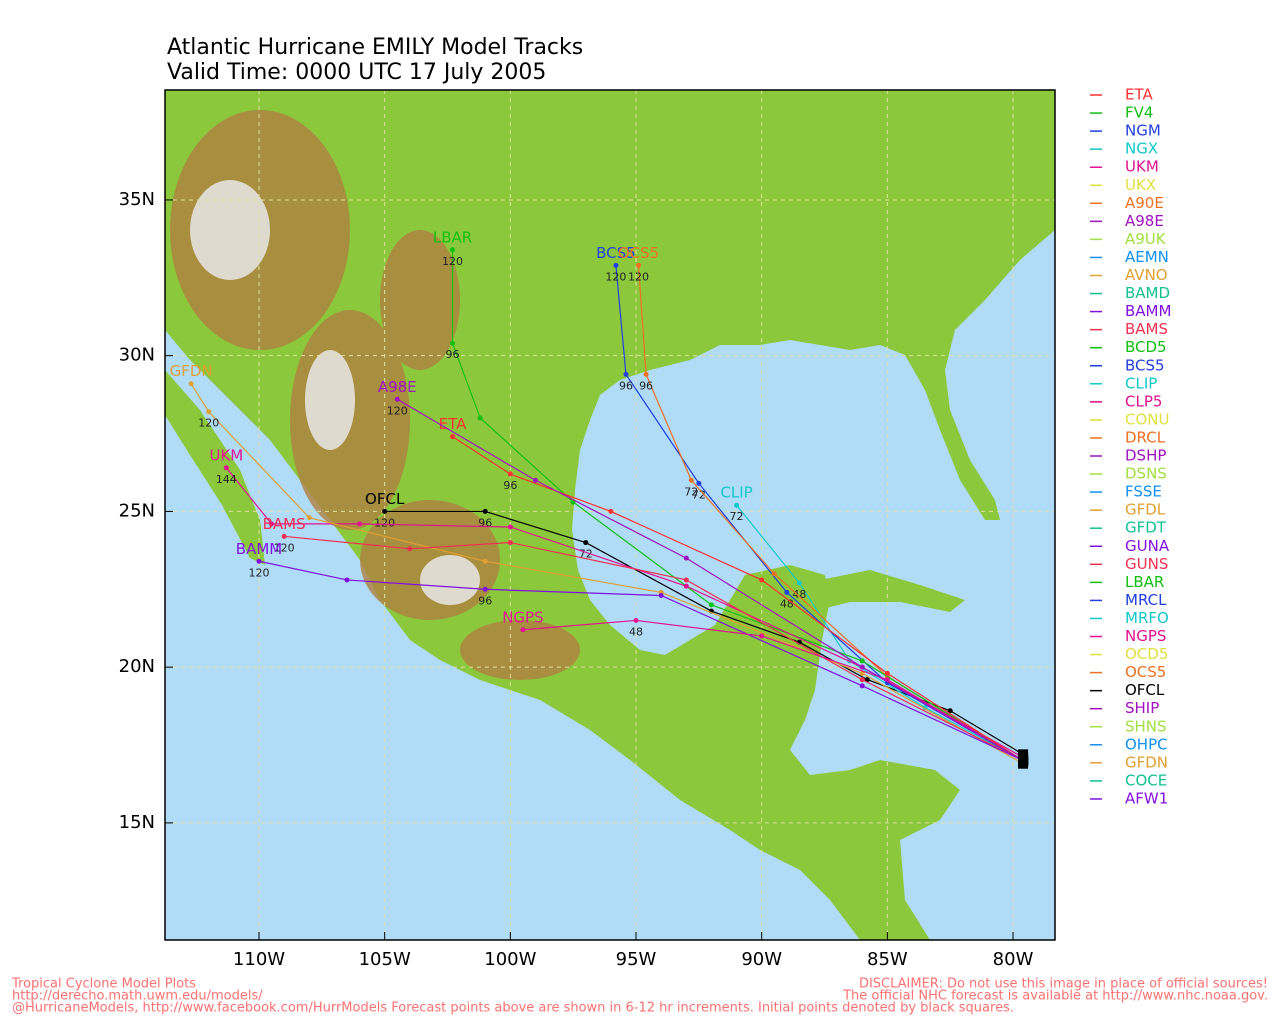  What do you see at coordinates (887, 959) in the screenshot?
I see `x-tick-label: 85W` at bounding box center [887, 959].